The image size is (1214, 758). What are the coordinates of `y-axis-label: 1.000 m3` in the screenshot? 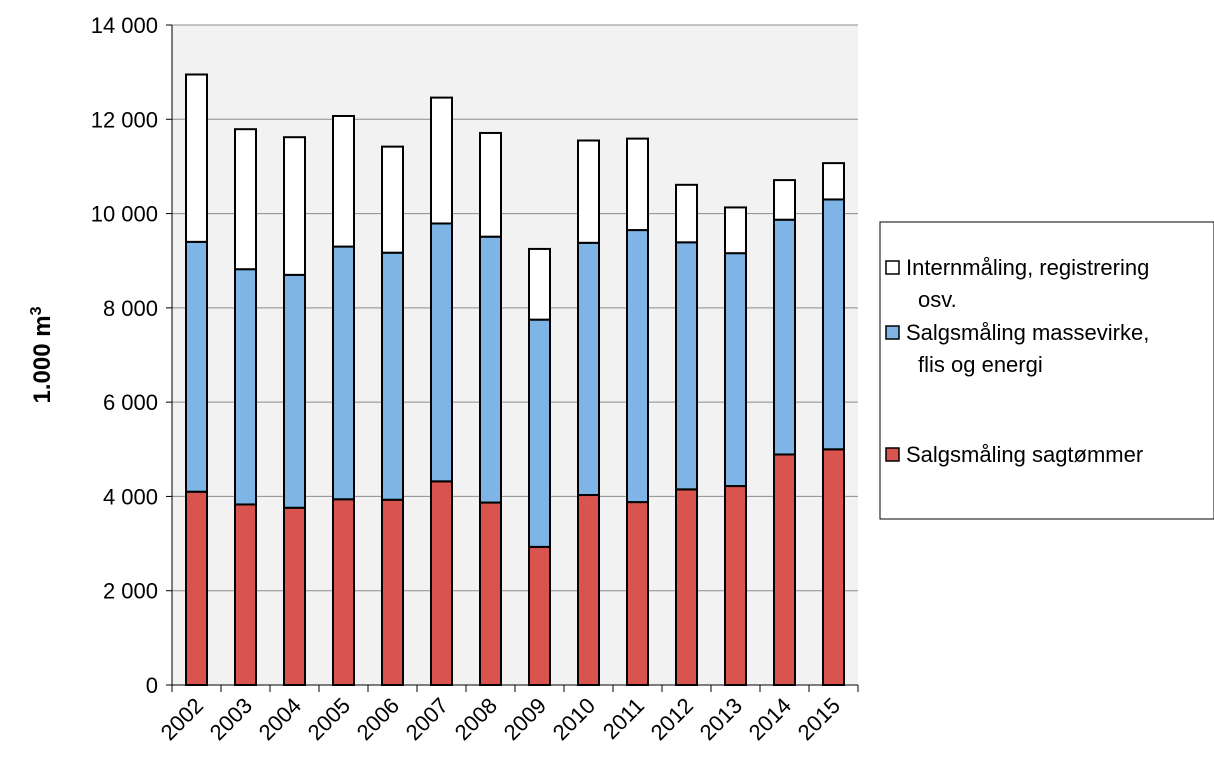 It's located at (42, 354).